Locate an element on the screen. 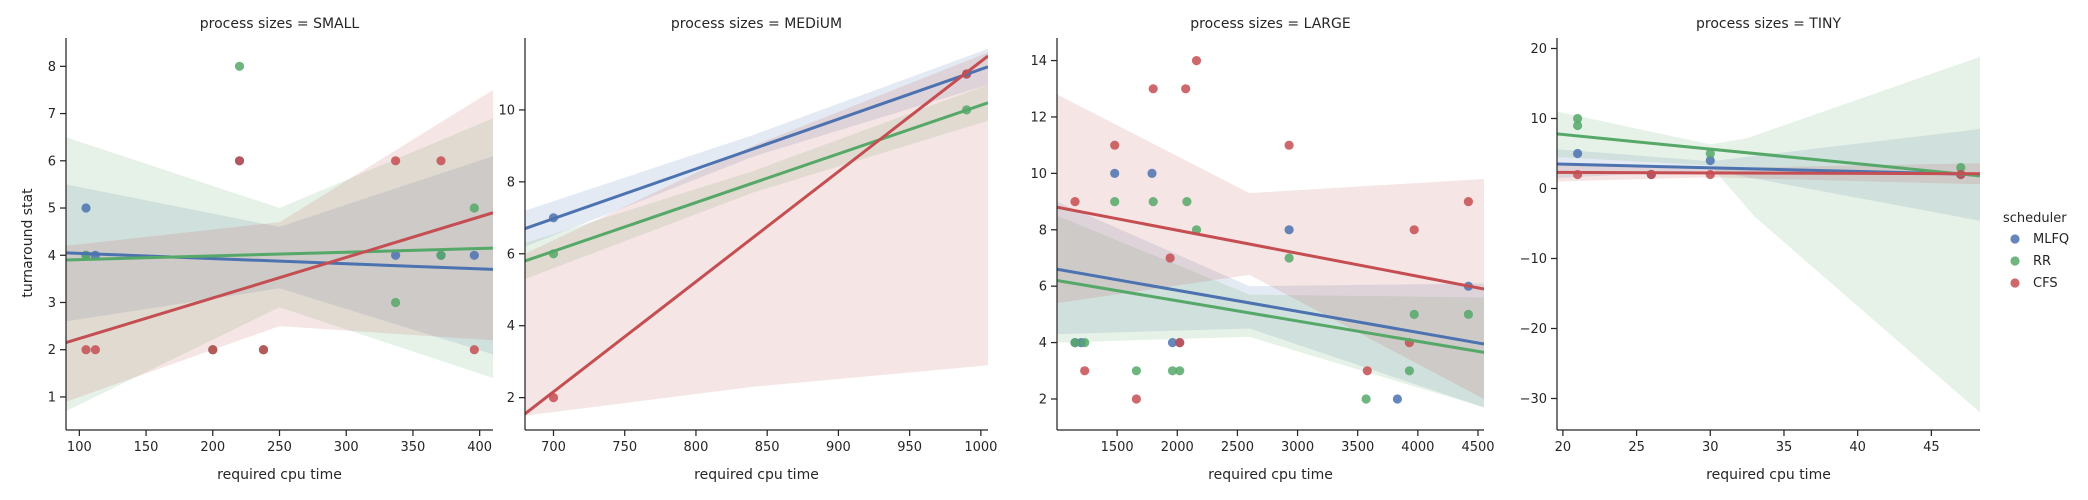  x-tick-label: 850 is located at coordinates (767, 447).